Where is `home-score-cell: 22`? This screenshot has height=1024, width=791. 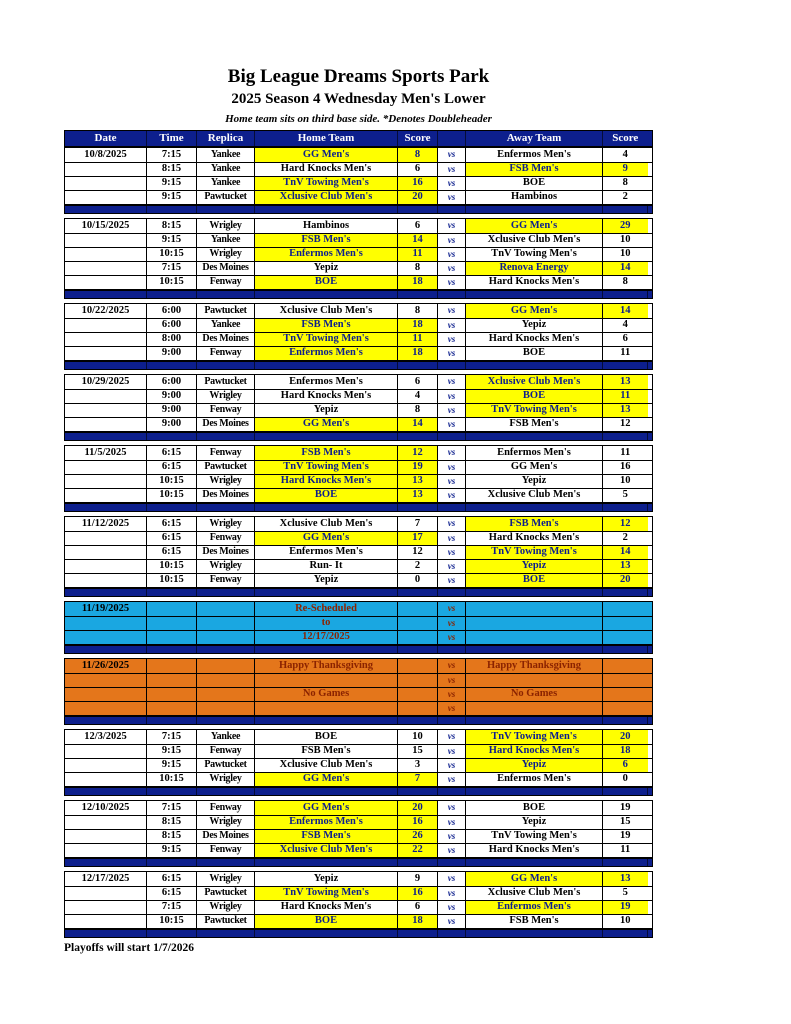
home-score-cell: 22 is located at coordinates (418, 850).